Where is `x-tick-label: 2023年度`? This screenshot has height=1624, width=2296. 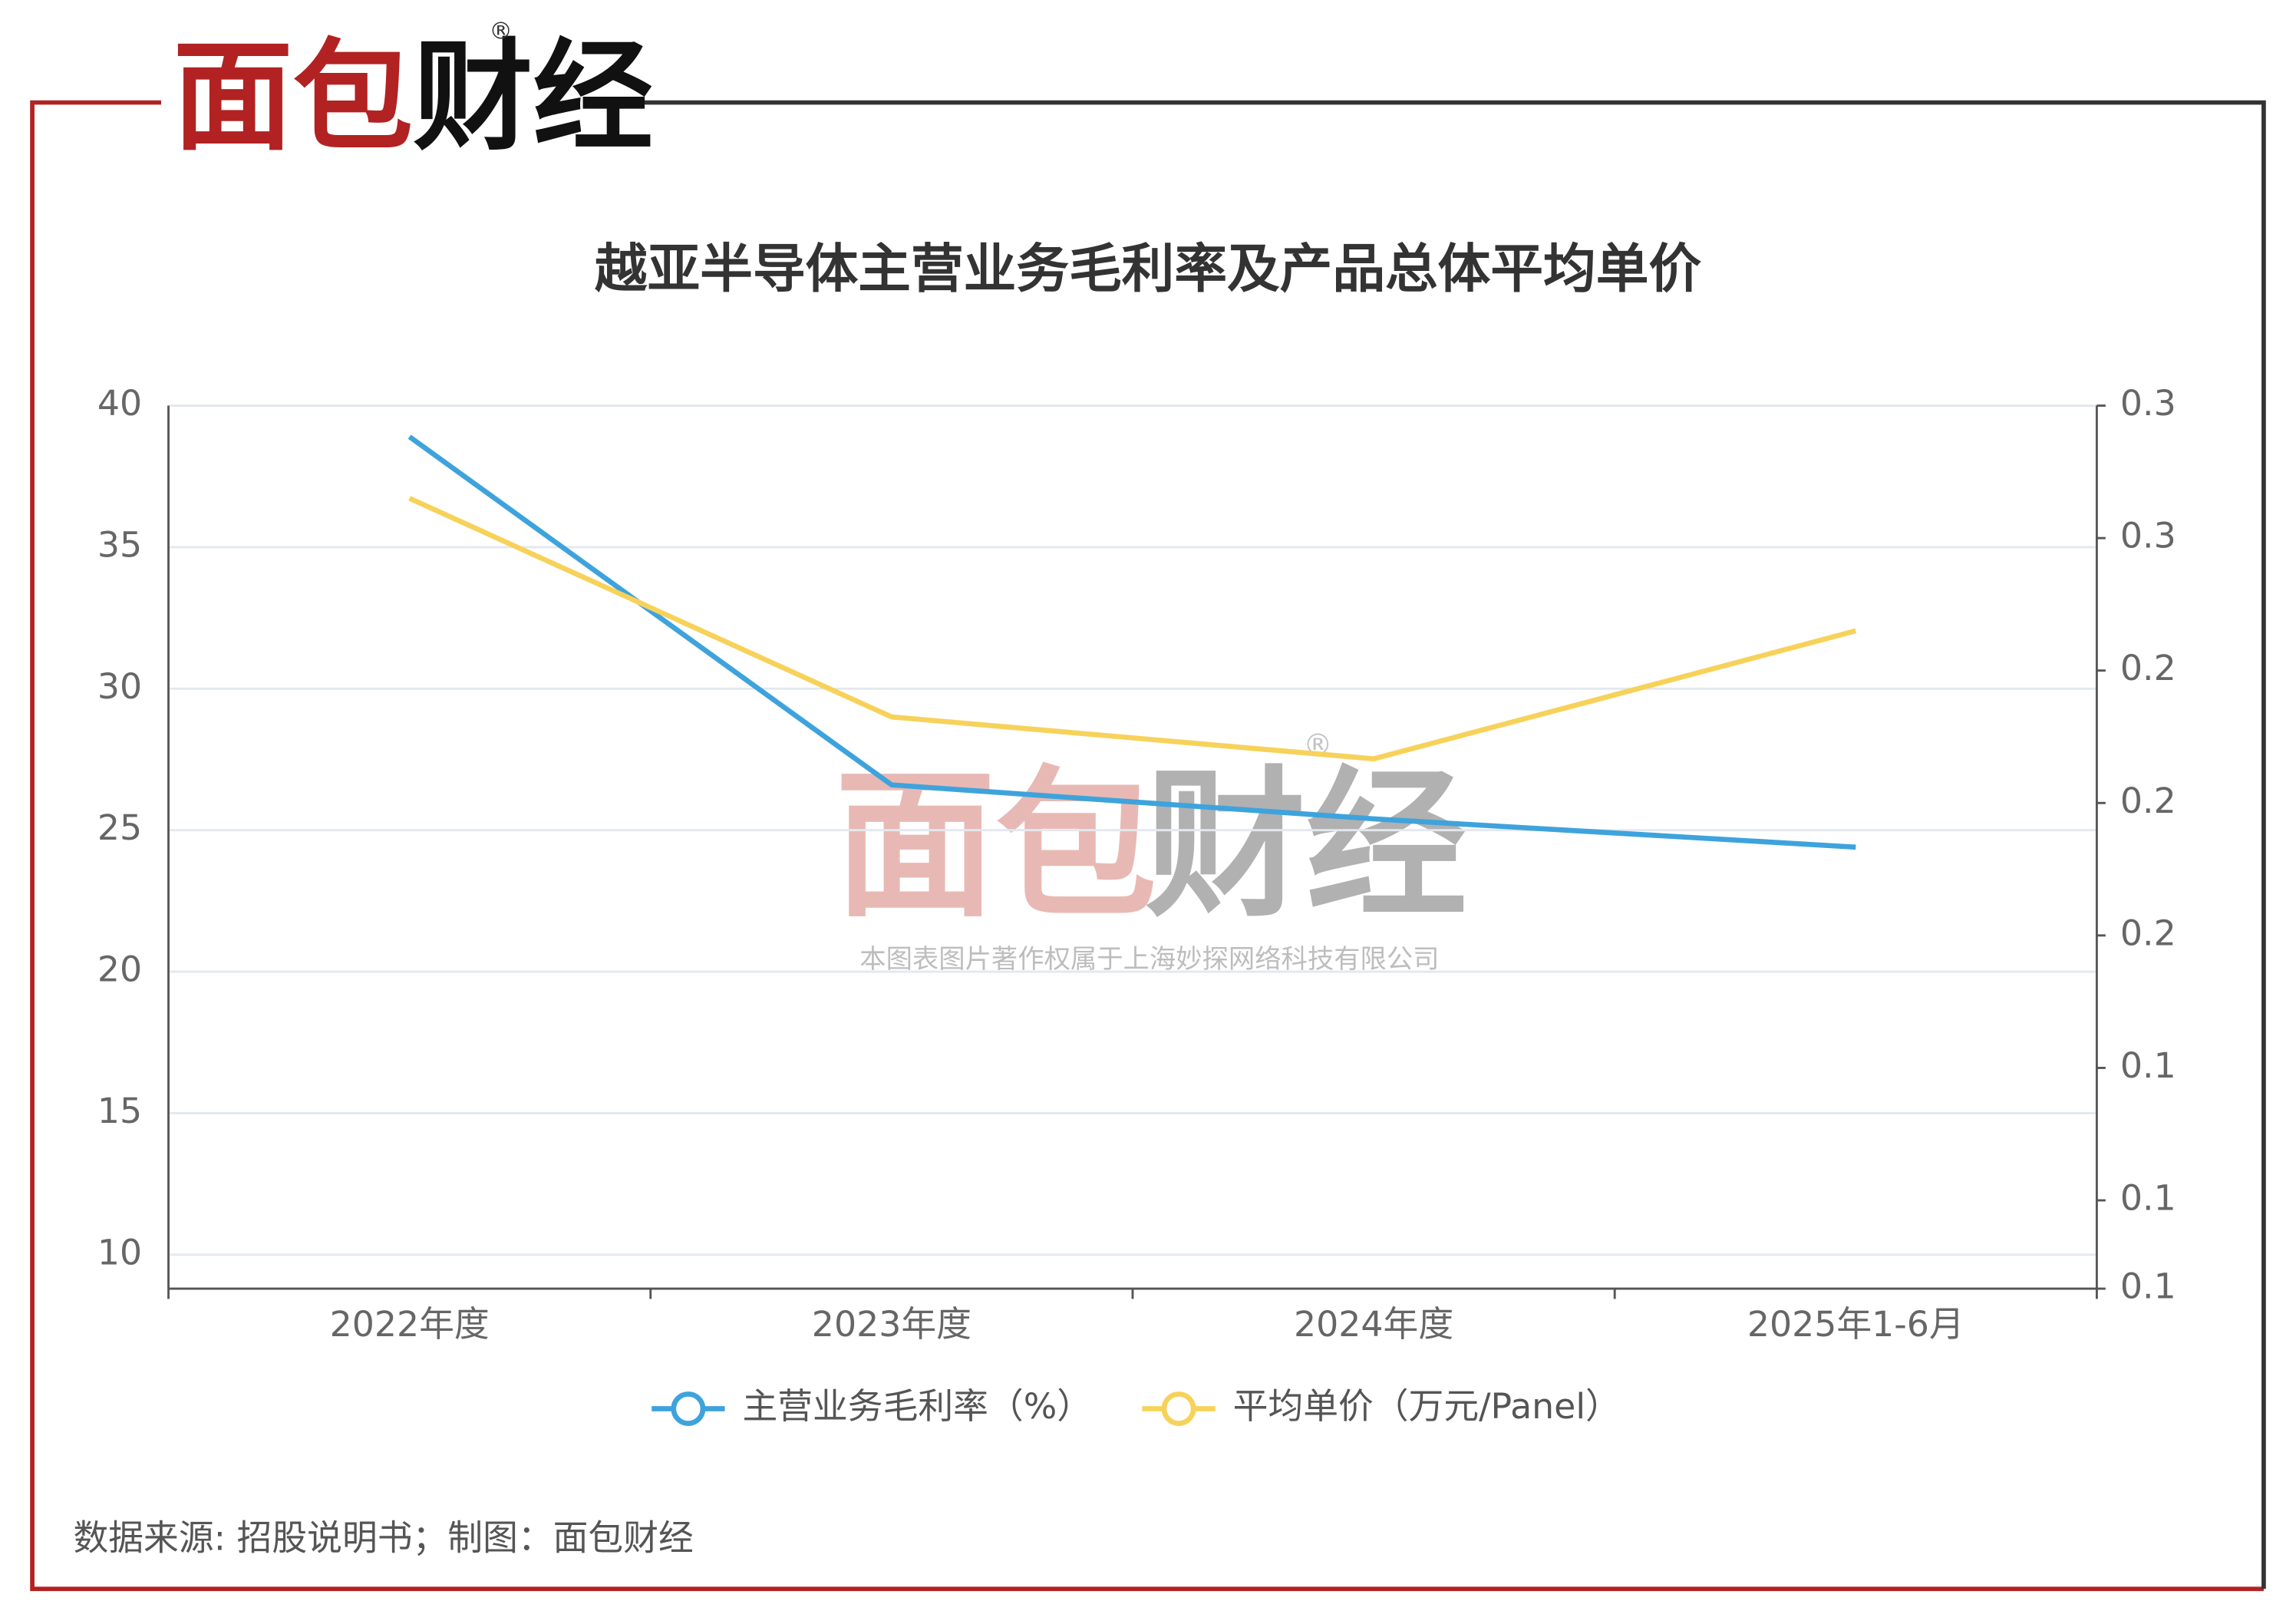 x-tick-label: 2023年度 is located at coordinates (892, 1324).